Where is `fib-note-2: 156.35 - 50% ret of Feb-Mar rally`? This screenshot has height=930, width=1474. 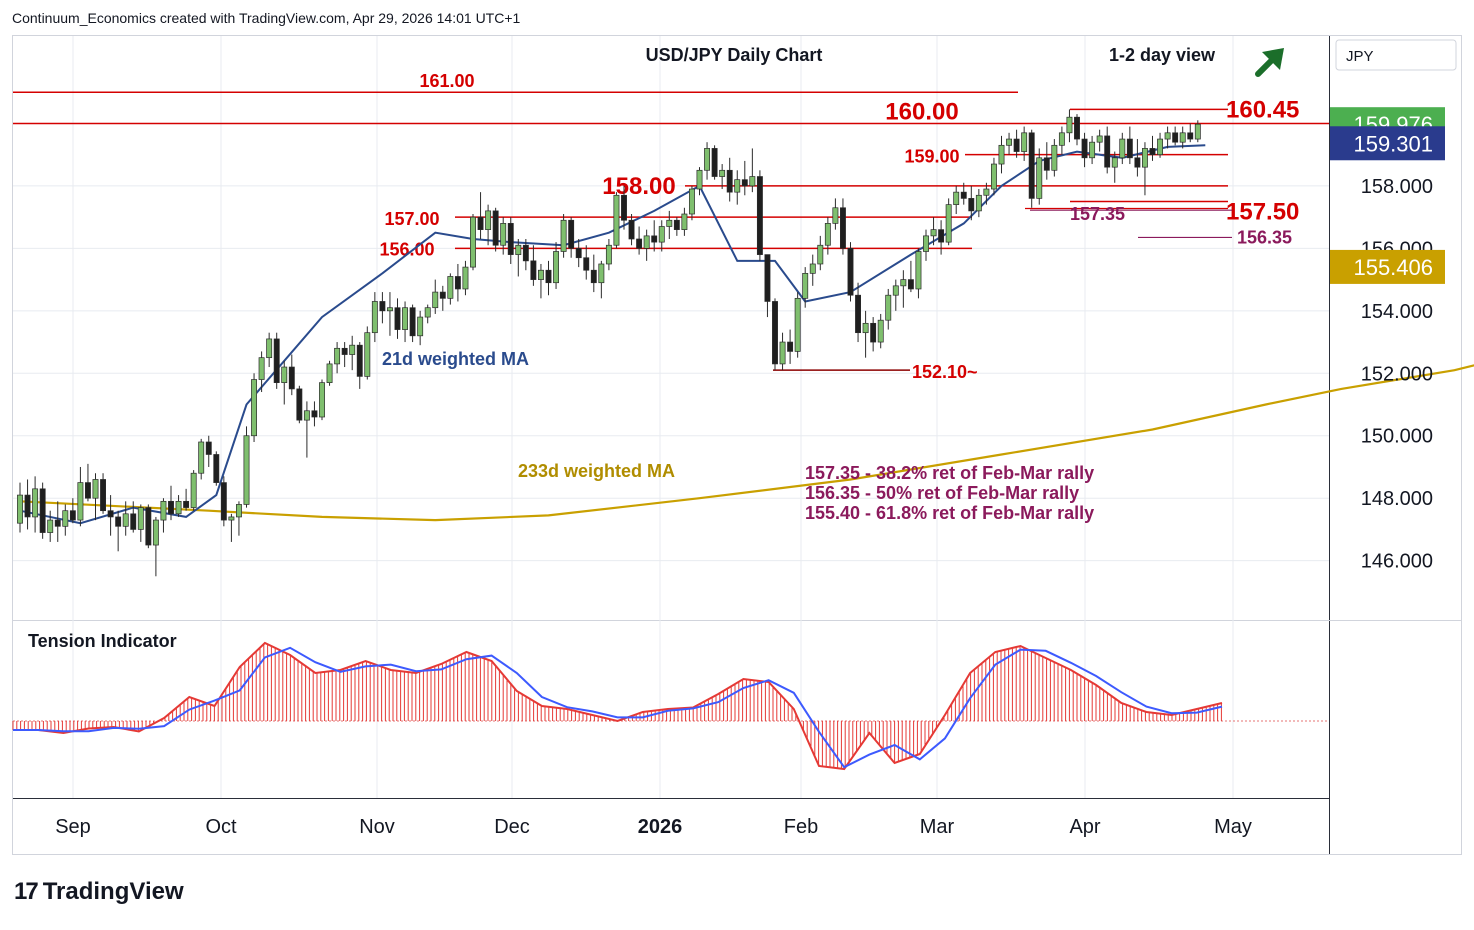 fib-note-2: 156.35 - 50% ret of Feb-Mar rally is located at coordinates (942, 493).